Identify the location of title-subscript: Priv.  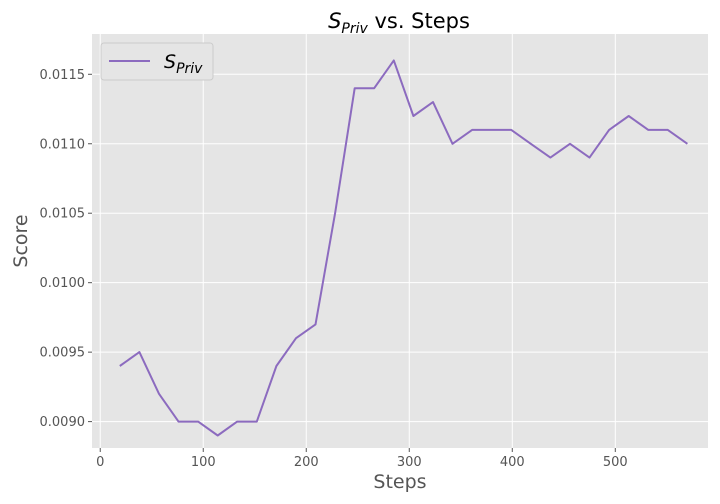
(354, 29).